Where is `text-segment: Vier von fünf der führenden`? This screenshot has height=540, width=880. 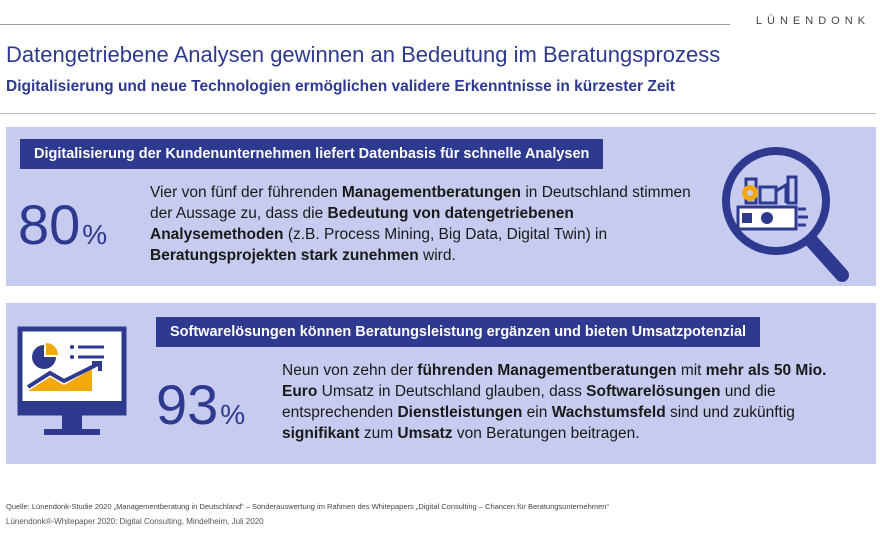
text-segment: Vier von fünf der führenden is located at coordinates (246, 192).